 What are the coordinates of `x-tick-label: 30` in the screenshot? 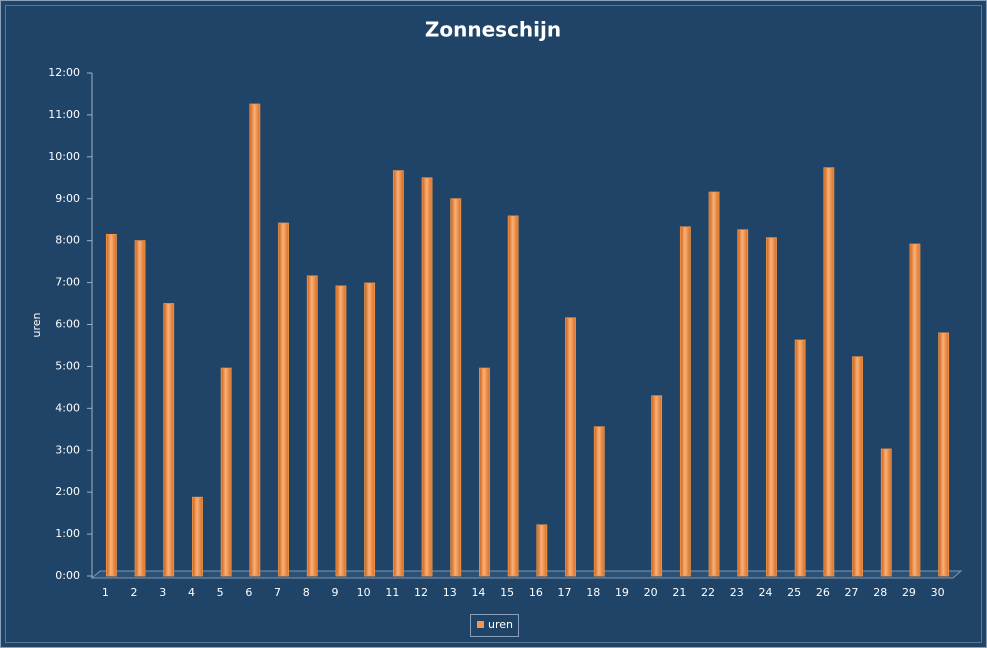 It's located at (938, 592).